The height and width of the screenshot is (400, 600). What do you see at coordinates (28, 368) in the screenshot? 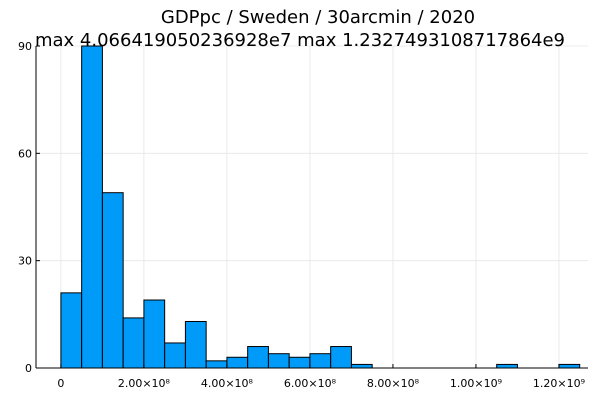
I see `y-tick-label: 0` at bounding box center [28, 368].